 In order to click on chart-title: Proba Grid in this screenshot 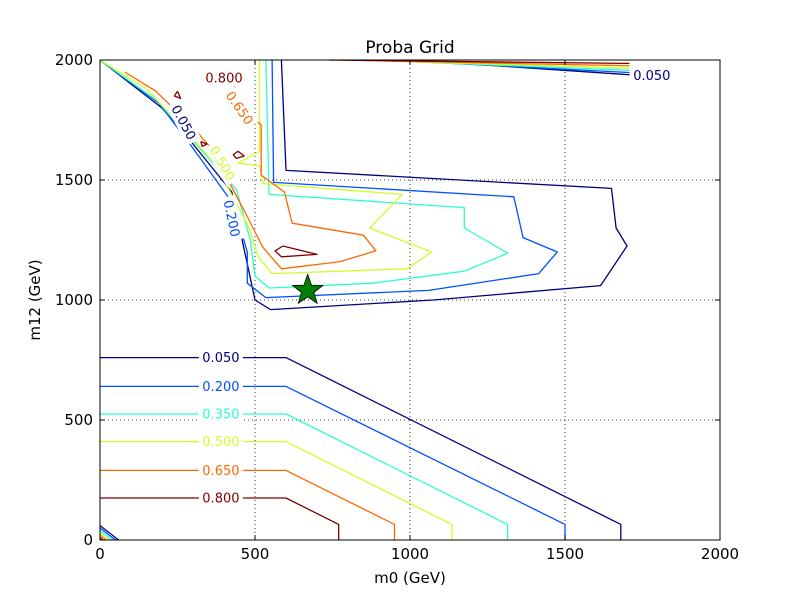, I will do `click(409, 48)`.